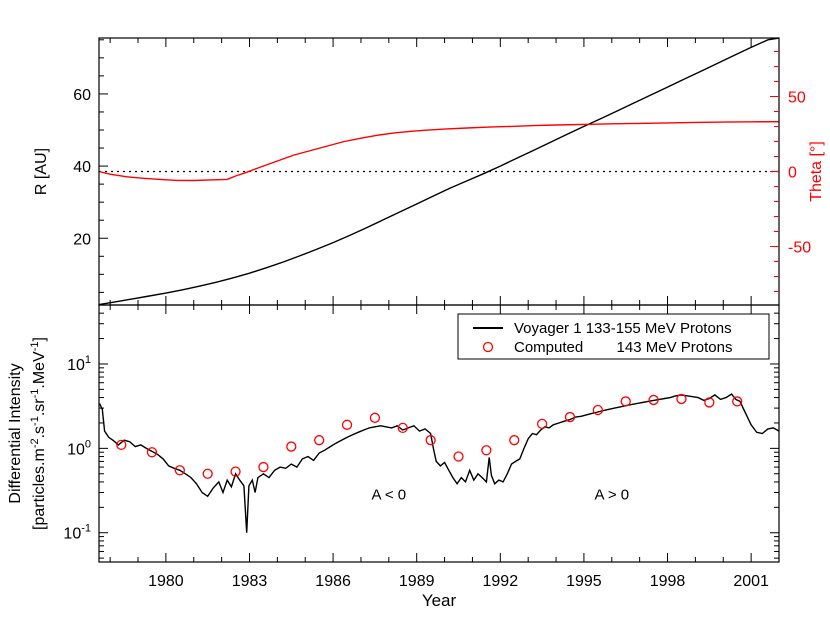 This screenshot has width=830, height=623. I want to click on intensity-tick-label: 10⁻¹, so click(77, 533).